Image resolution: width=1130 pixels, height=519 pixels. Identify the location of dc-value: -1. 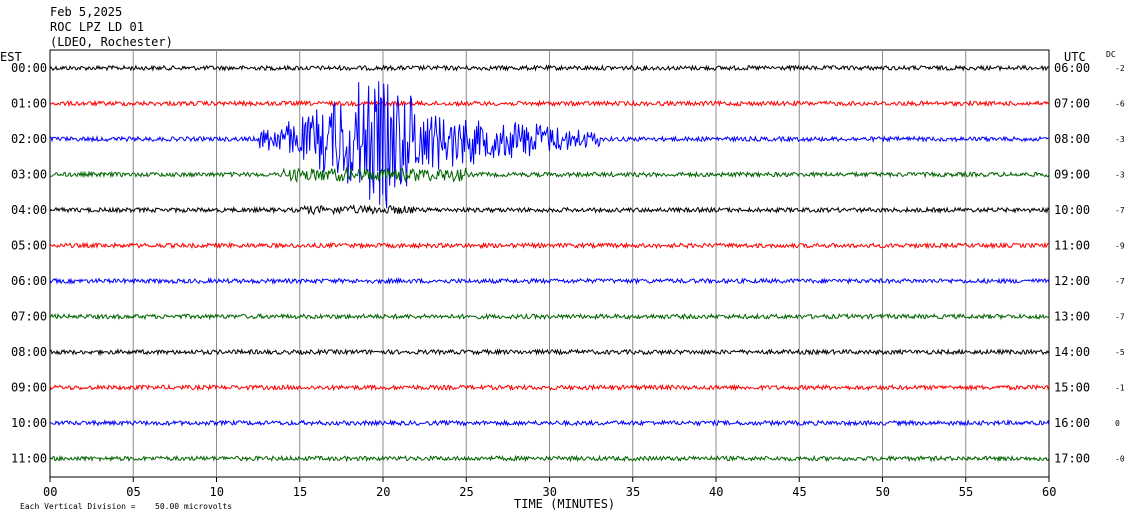
(1120, 388).